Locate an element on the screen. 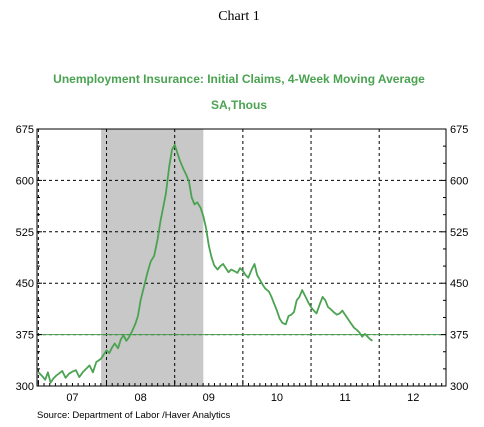 Image resolution: width=484 pixels, height=427 pixels. y-tick-label-left: 450 is located at coordinates (25, 284).